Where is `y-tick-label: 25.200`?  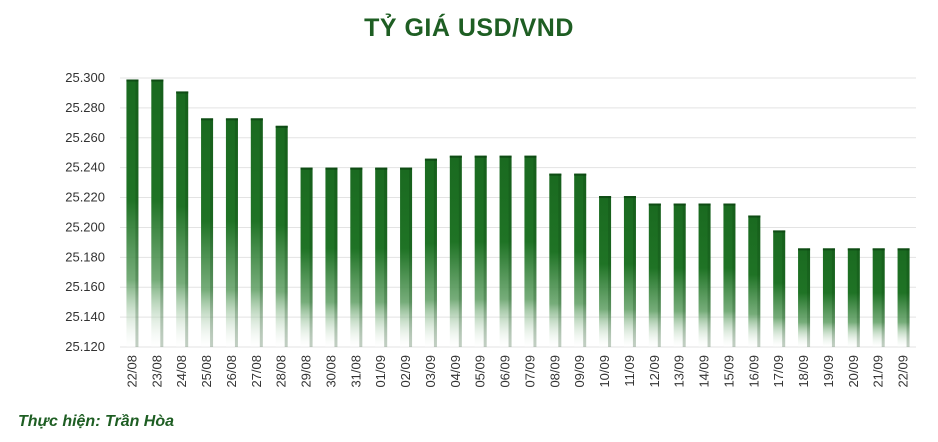 y-tick-label: 25.200 is located at coordinates (85, 226).